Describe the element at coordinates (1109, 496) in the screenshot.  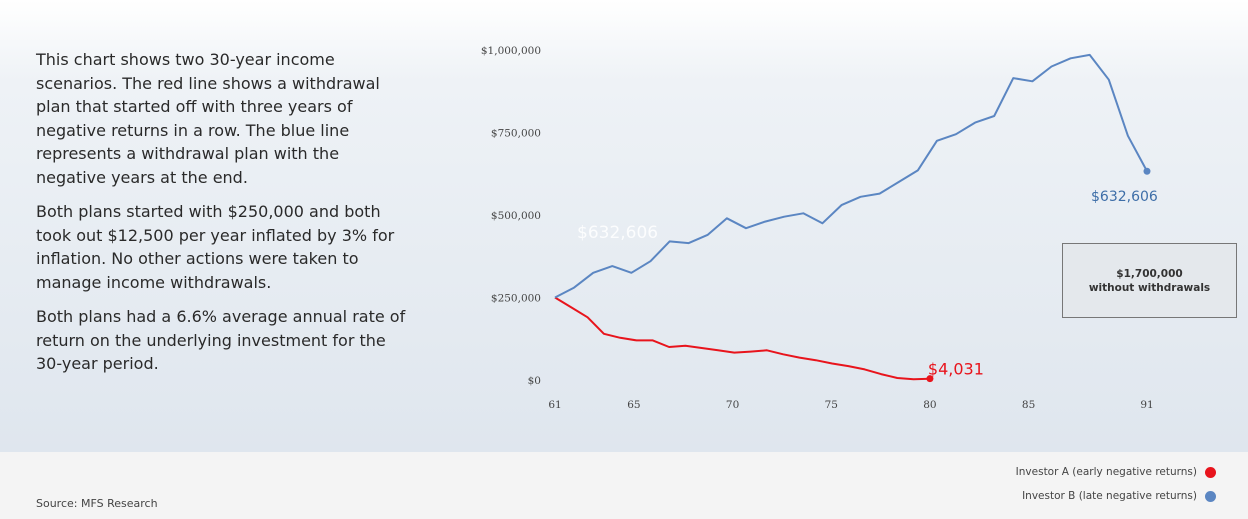
I see `legend-label-b: Investor B (late negative returns)` at that location.